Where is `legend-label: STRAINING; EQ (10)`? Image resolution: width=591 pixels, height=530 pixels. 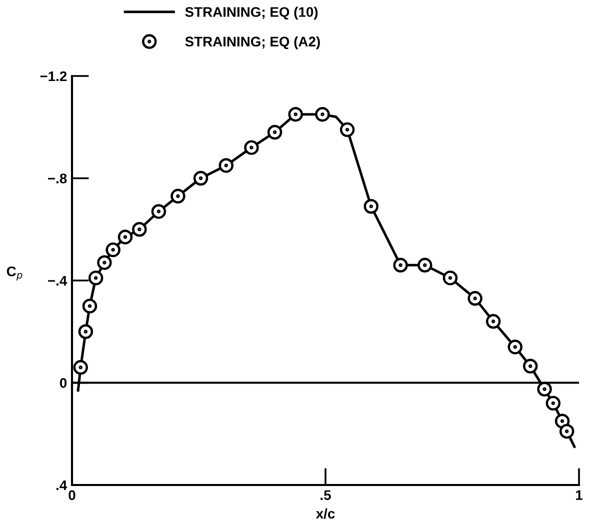 legend-label: STRAINING; EQ (10) is located at coordinates (251, 13).